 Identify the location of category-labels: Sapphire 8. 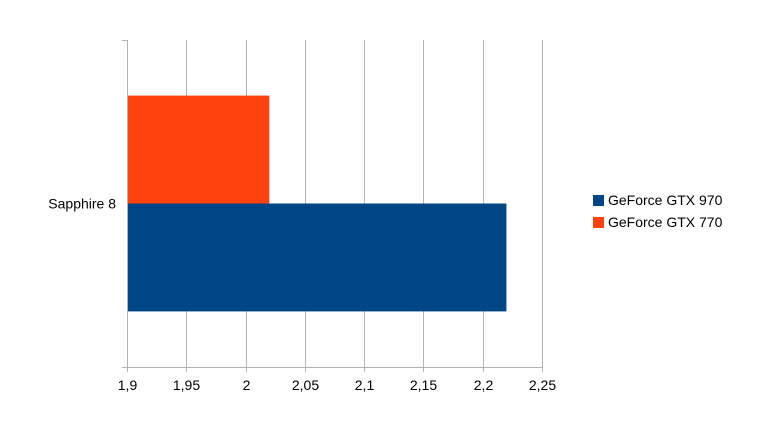
(82, 204).